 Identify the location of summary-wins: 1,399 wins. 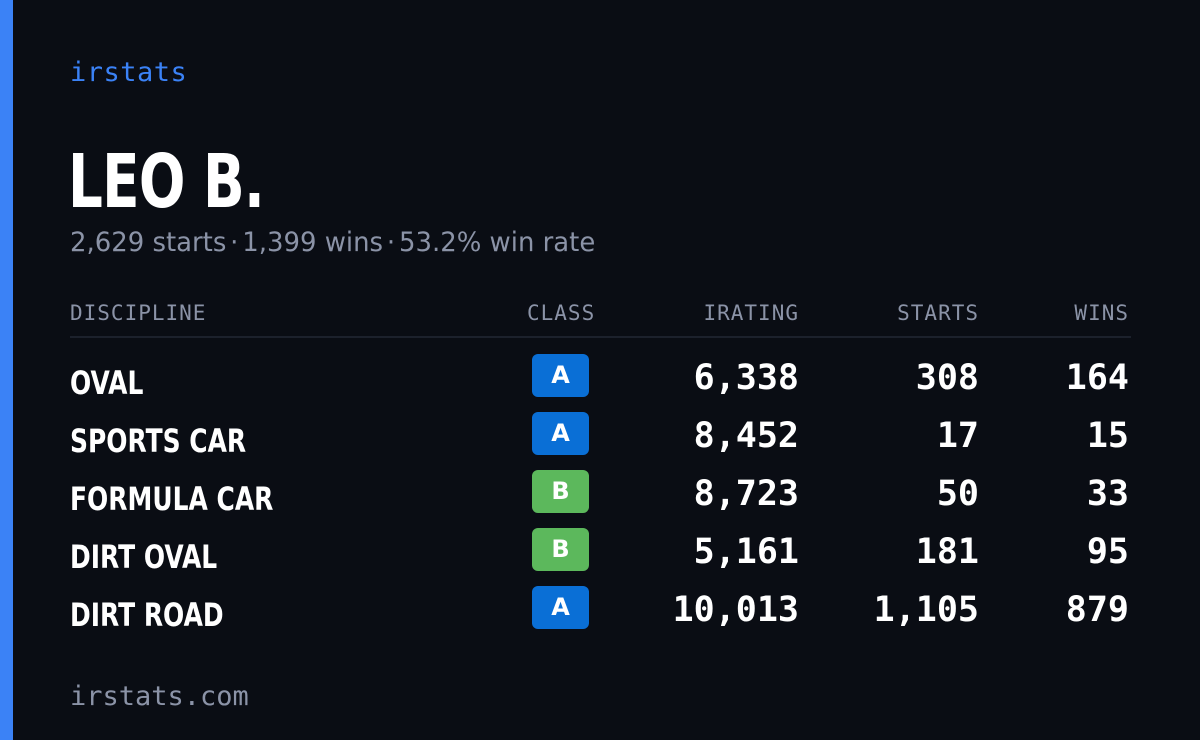
(313, 242).